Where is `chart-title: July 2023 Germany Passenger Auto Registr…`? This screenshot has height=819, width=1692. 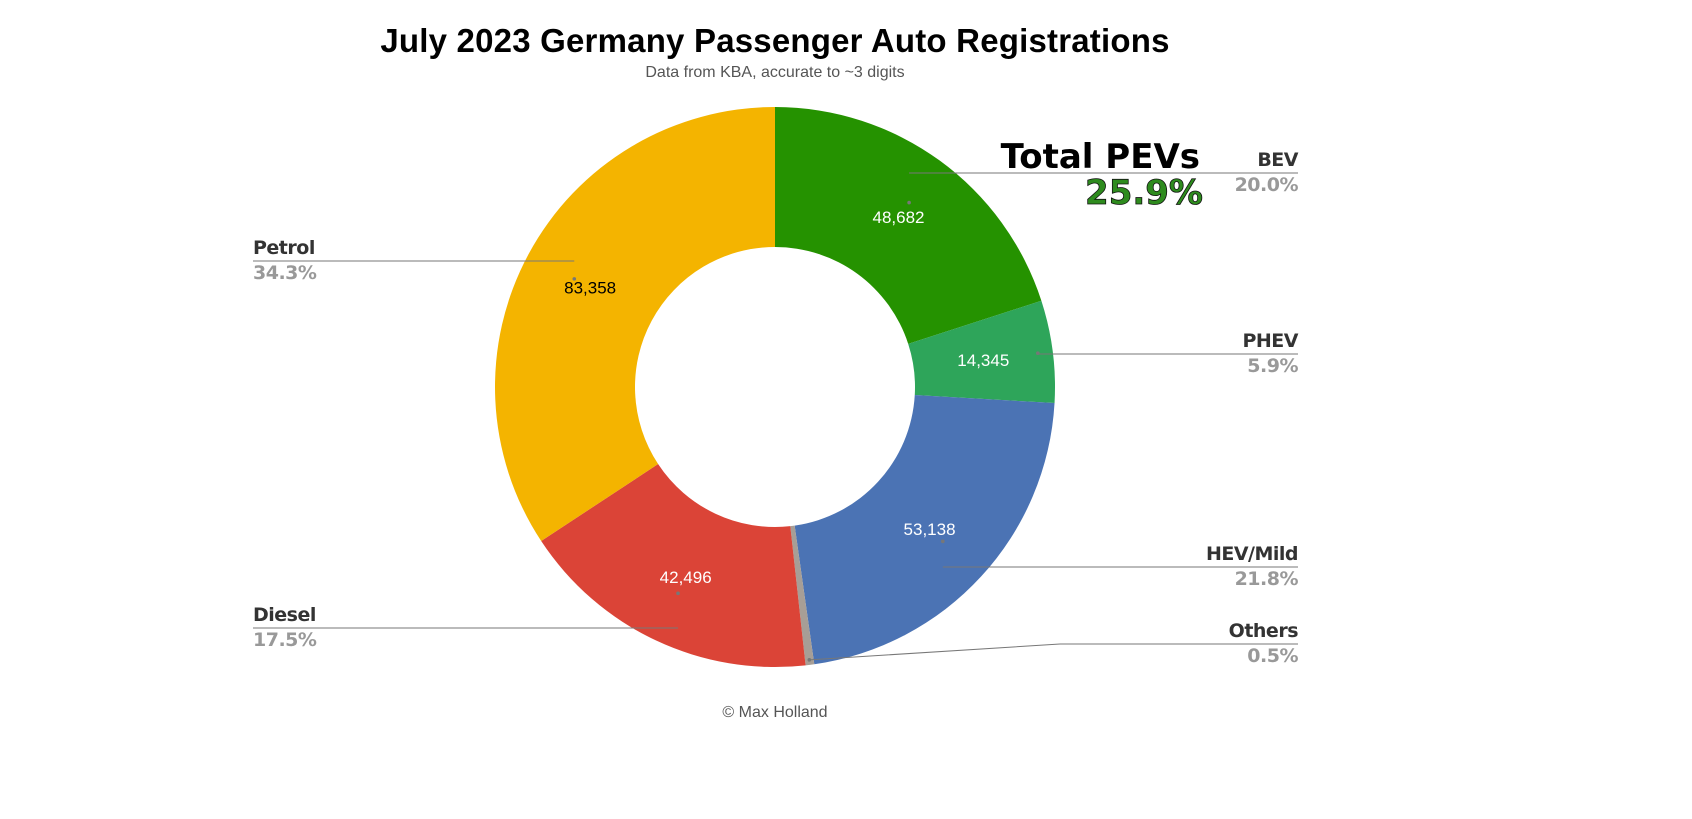 chart-title: July 2023 Germany Passenger Auto Registr… is located at coordinates (775, 40).